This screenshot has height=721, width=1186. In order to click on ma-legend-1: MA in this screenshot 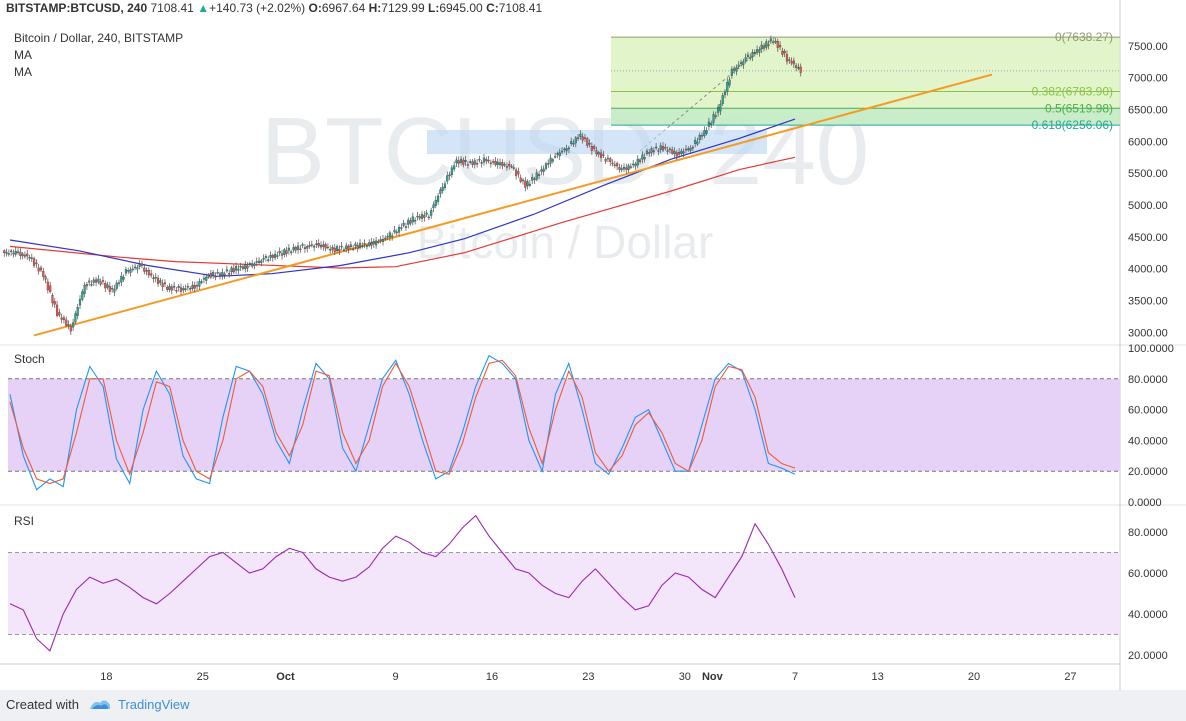, I will do `click(23, 55)`.